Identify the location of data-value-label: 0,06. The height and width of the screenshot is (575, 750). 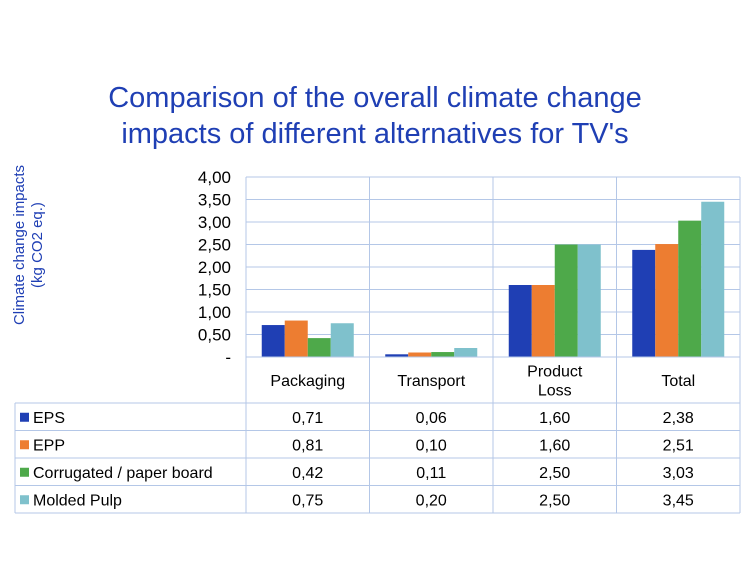
(431, 418).